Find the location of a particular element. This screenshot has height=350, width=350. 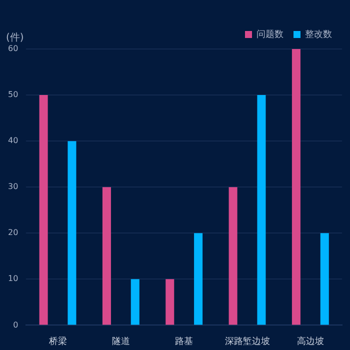

legend-label: 整改数 is located at coordinates (318, 34).